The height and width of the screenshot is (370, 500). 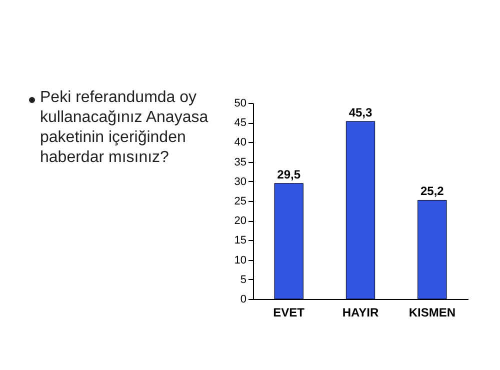 What do you see at coordinates (360, 313) in the screenshot?
I see `x-tick-label: HAYIR` at bounding box center [360, 313].